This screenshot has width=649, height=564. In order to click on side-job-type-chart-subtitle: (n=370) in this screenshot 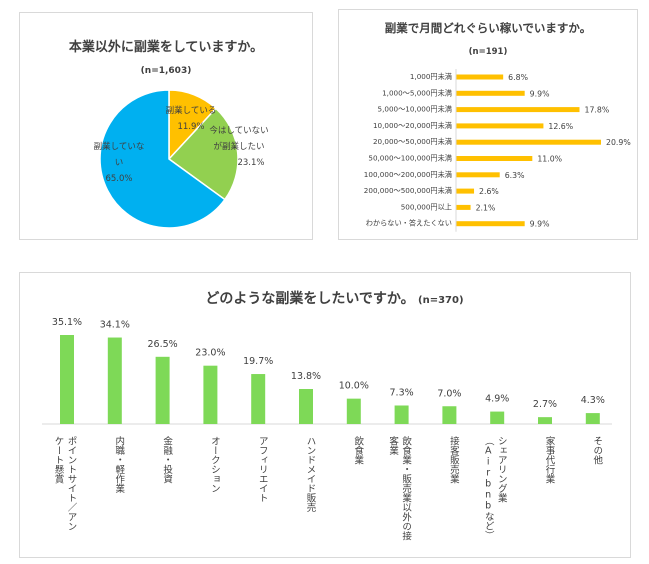, I will do `click(441, 300)`.